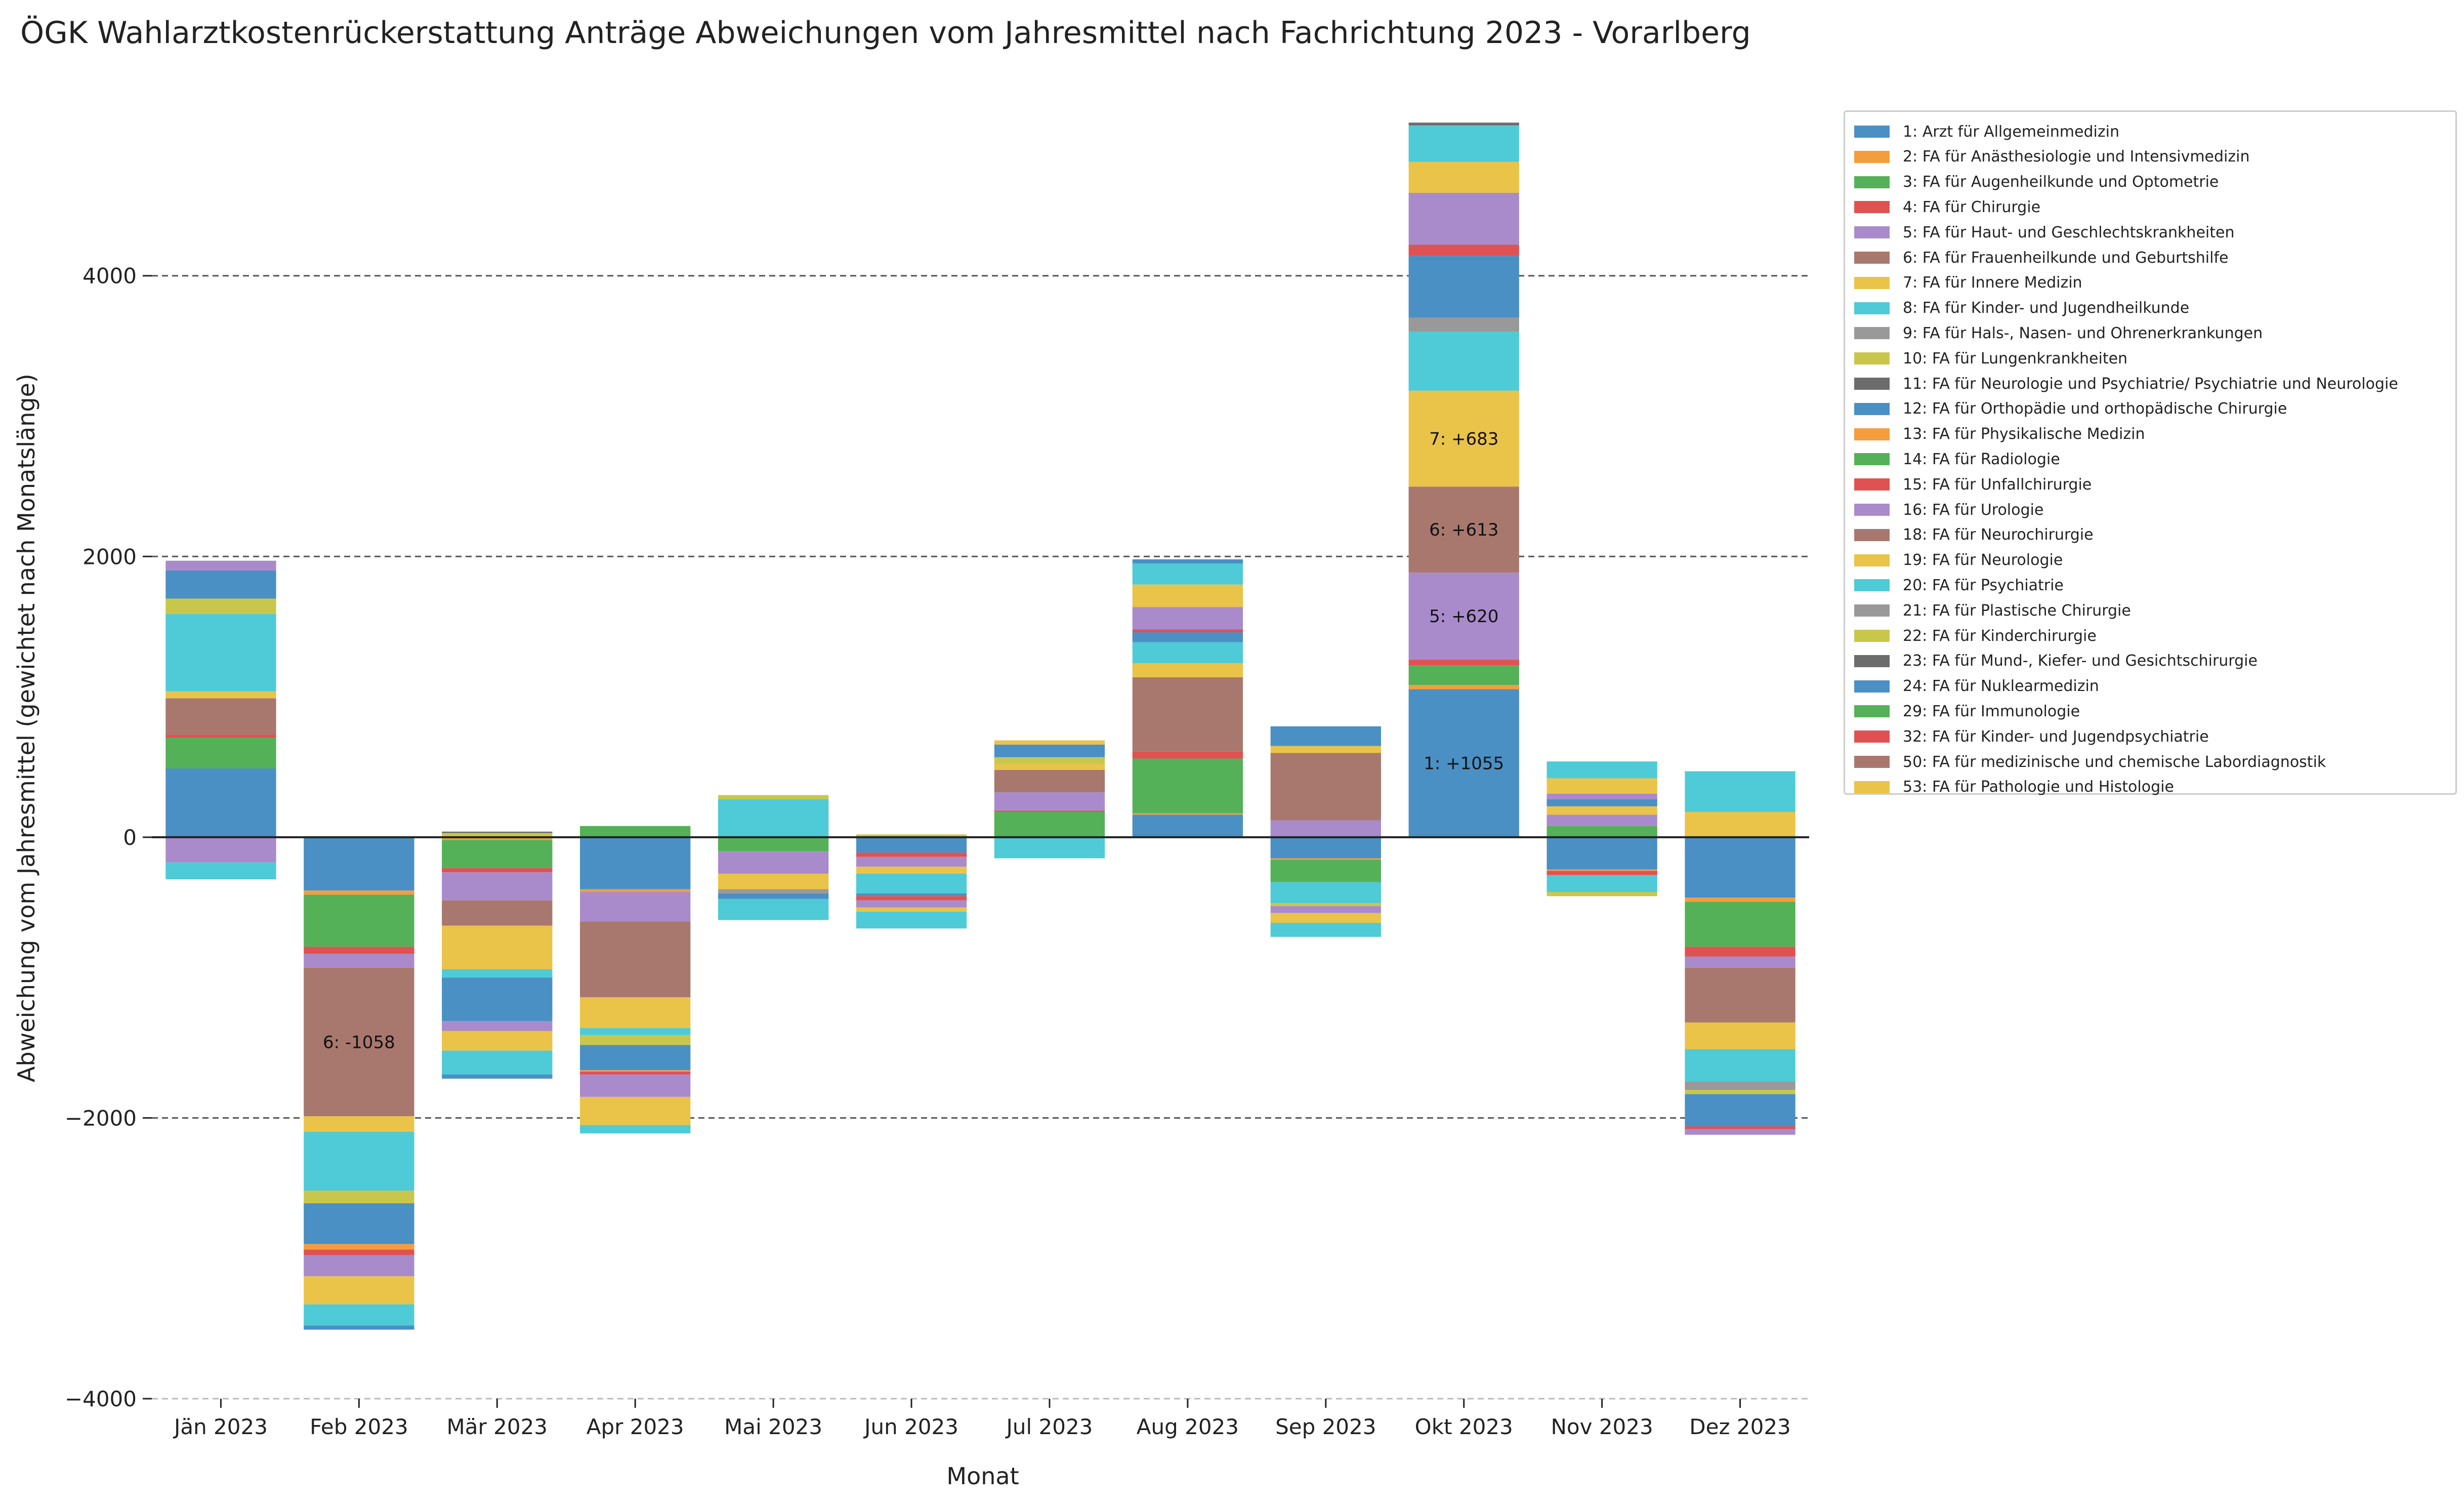  What do you see at coordinates (359, 1426) in the screenshot?
I see `x-tick-label: Feb 2023` at bounding box center [359, 1426].